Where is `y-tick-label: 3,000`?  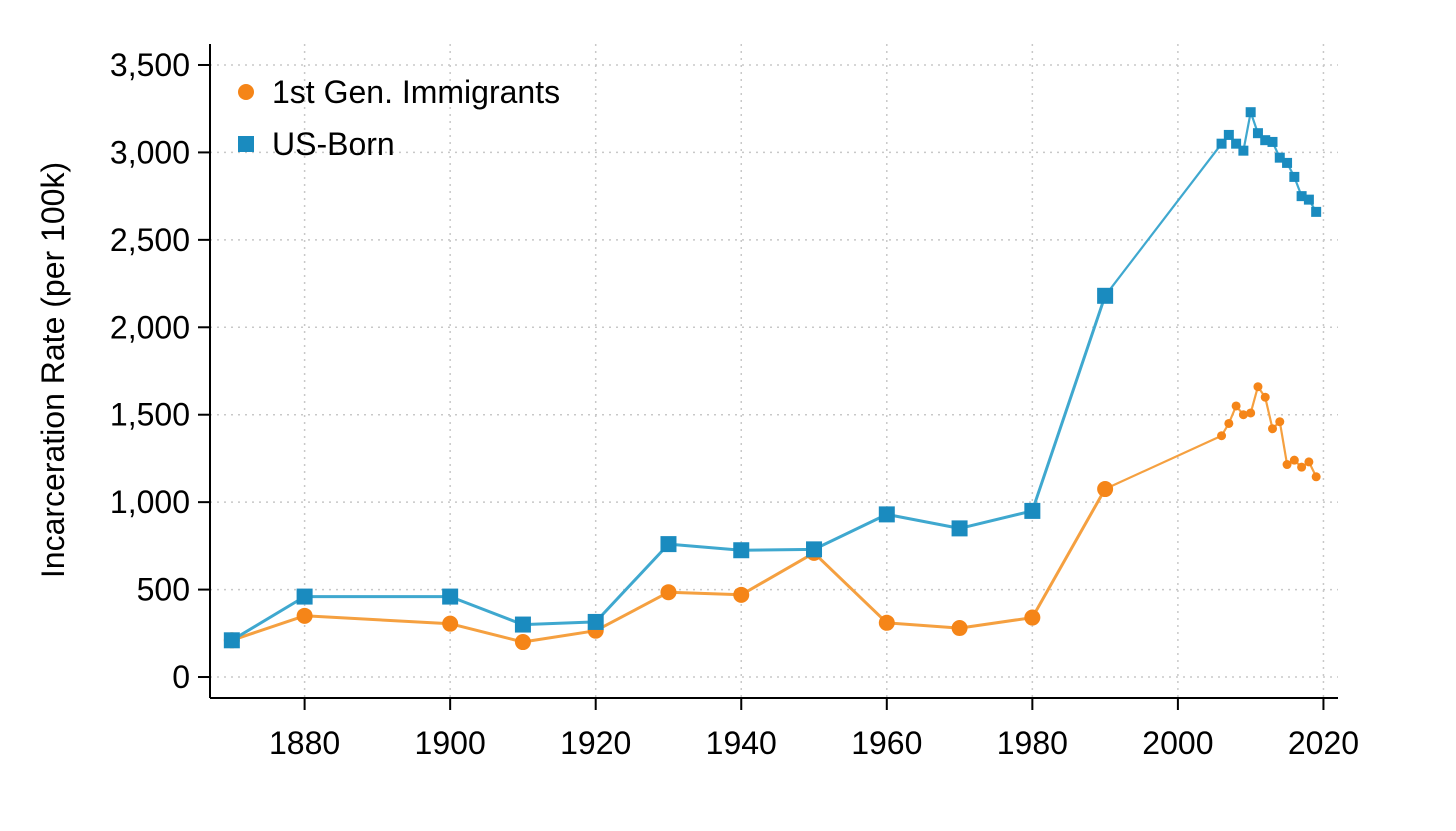
y-tick-label: 3,000 is located at coordinates (150, 152).